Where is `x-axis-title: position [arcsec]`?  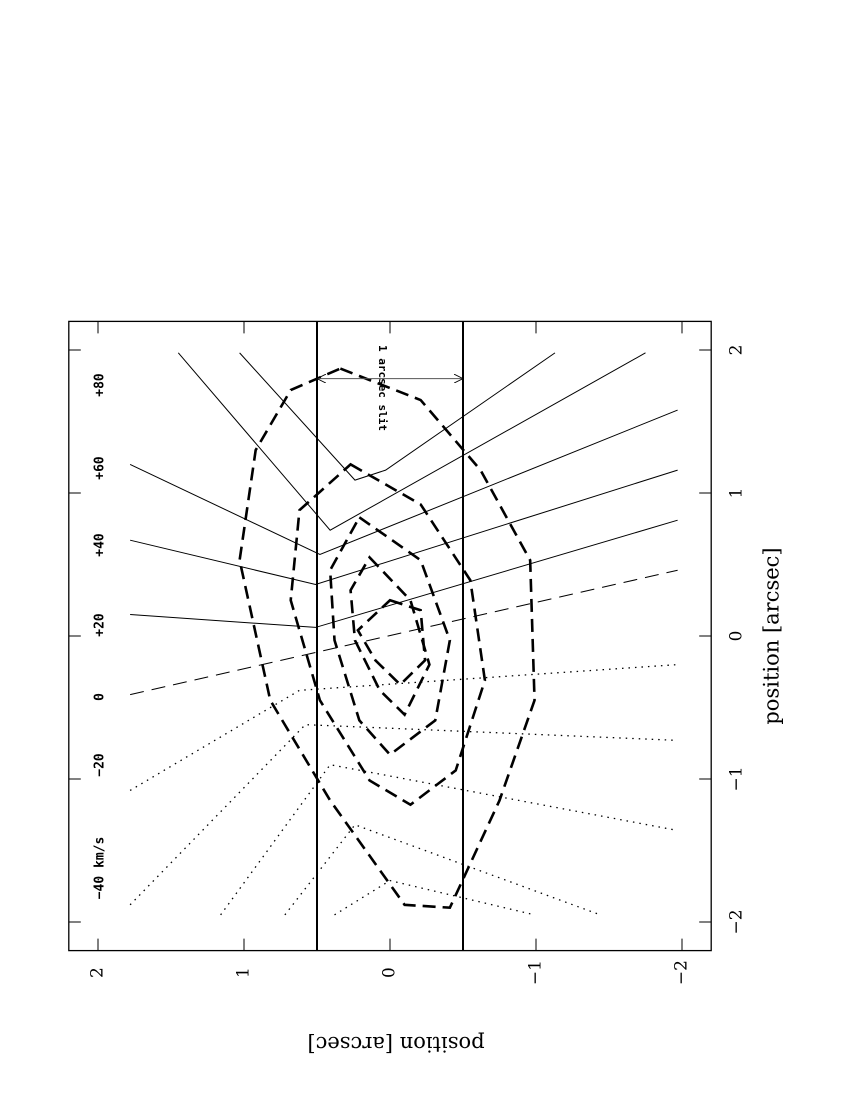 x-axis-title: position [arcsec] is located at coordinates (772, 635).